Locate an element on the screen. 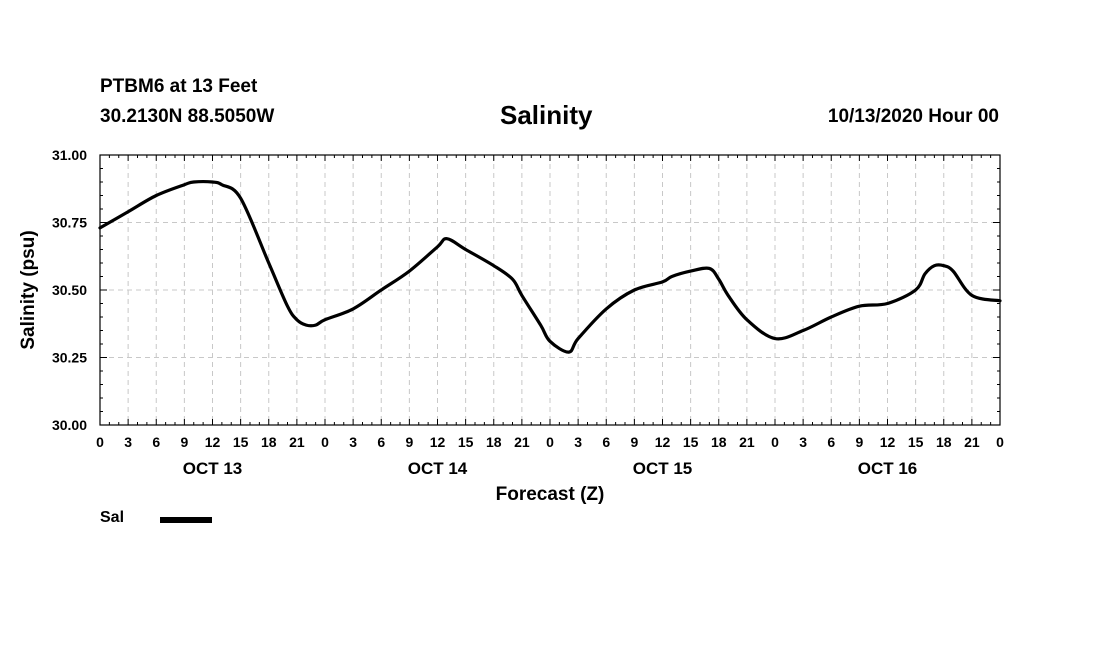  day-label: OCT 14 is located at coordinates (438, 468).